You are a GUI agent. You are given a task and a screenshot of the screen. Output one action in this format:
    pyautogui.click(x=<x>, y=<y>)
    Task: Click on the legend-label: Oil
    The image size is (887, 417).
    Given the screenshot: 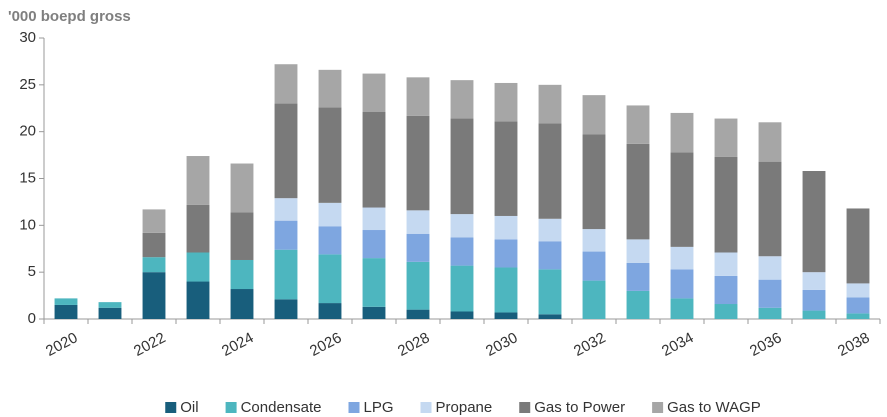 What is the action you would take?
    pyautogui.click(x=189, y=407)
    